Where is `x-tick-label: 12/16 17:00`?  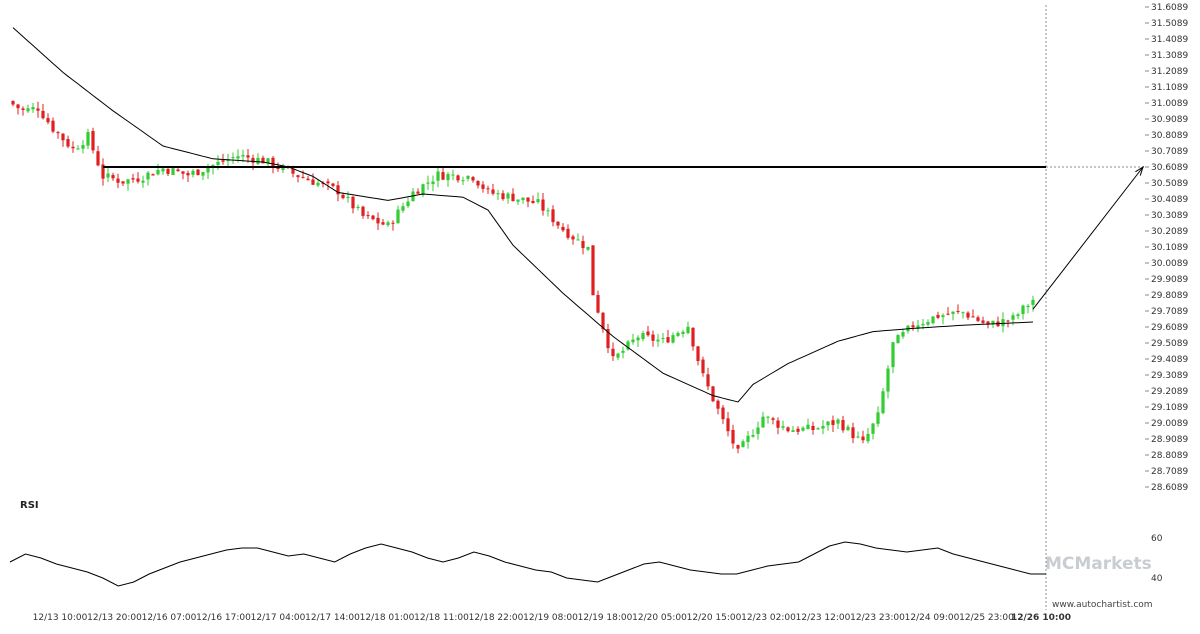 x-tick-label: 12/16 17:00 is located at coordinates (223, 618).